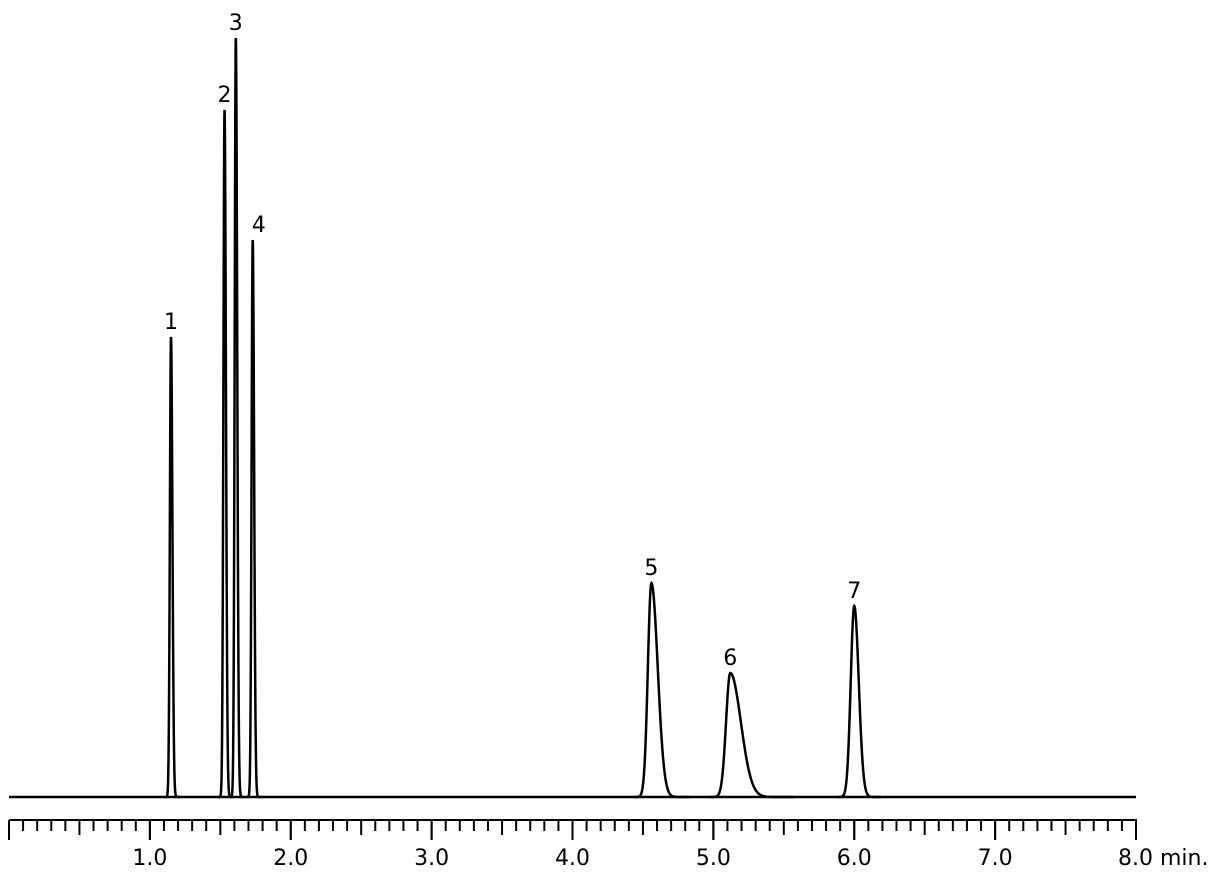 The image size is (1216, 882). What do you see at coordinates (572, 858) in the screenshot?
I see `x-tick-label: 4.0` at bounding box center [572, 858].